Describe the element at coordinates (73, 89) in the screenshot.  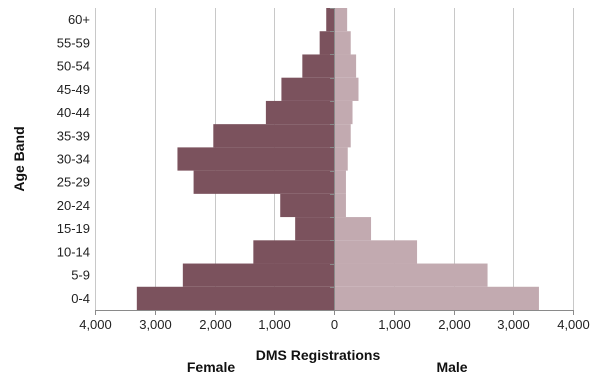
I see `y-tick-label: 45-49` at that location.